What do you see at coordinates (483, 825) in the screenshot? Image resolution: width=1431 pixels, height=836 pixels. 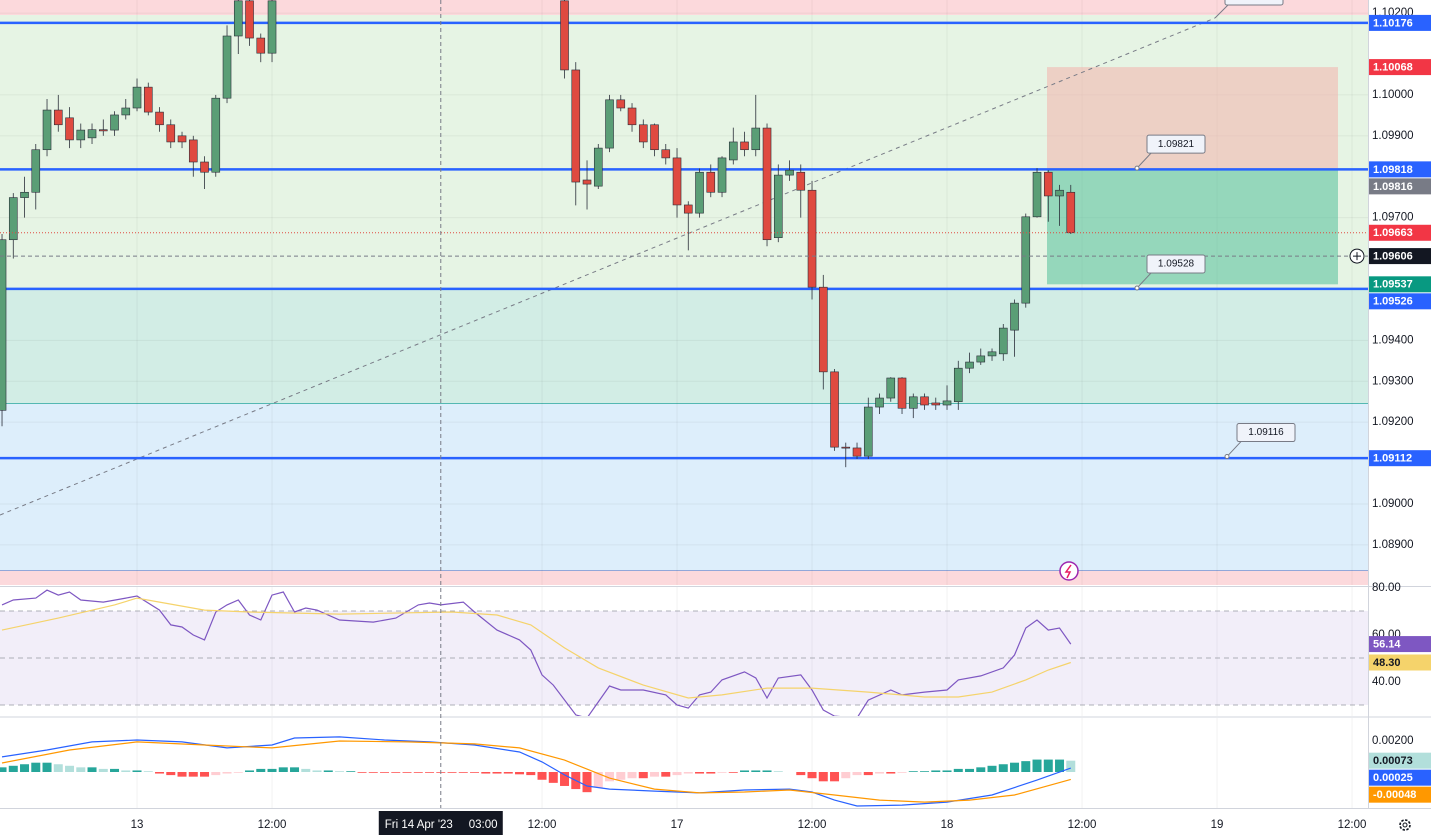 I see `crosshair-time: 03:00` at bounding box center [483, 825].